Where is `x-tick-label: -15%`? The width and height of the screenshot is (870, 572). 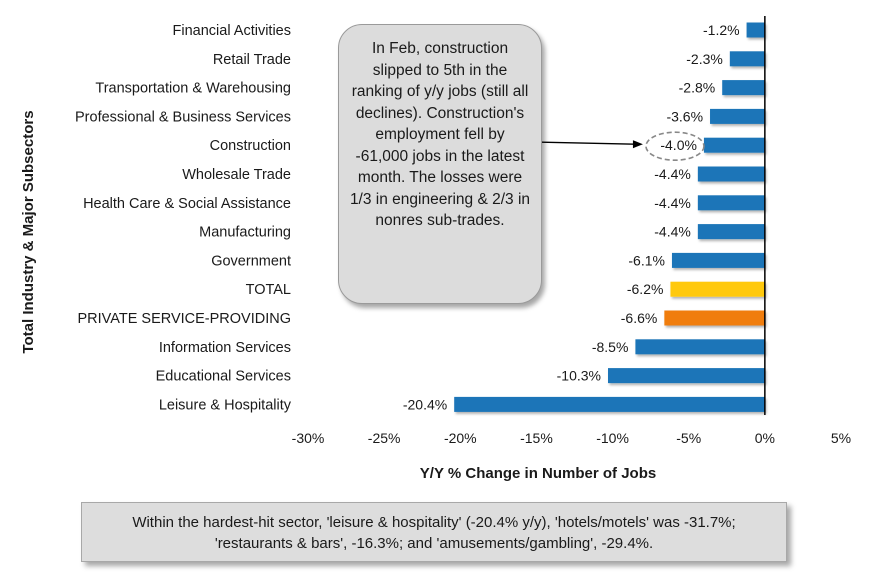 x-tick-label: -15% is located at coordinates (536, 438).